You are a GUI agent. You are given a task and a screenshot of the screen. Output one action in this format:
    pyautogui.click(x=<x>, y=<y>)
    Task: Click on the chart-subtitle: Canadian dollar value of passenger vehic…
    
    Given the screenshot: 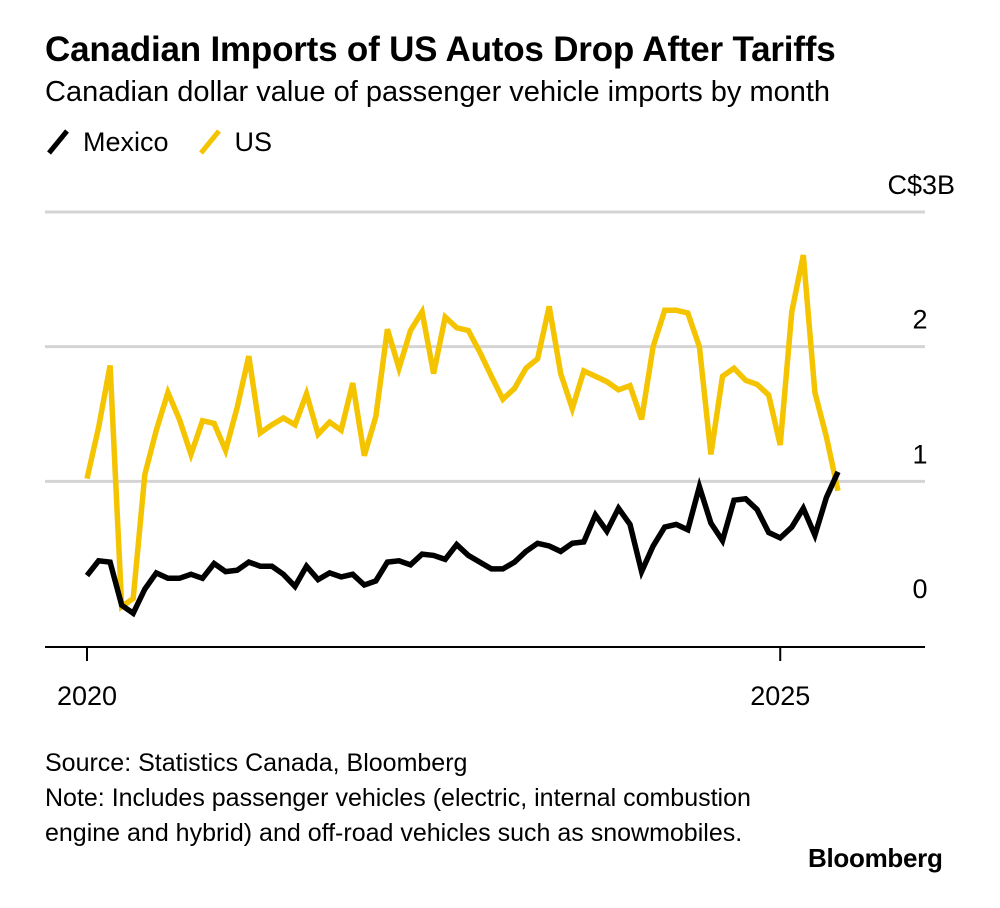 What is the action you would take?
    pyautogui.click(x=438, y=92)
    